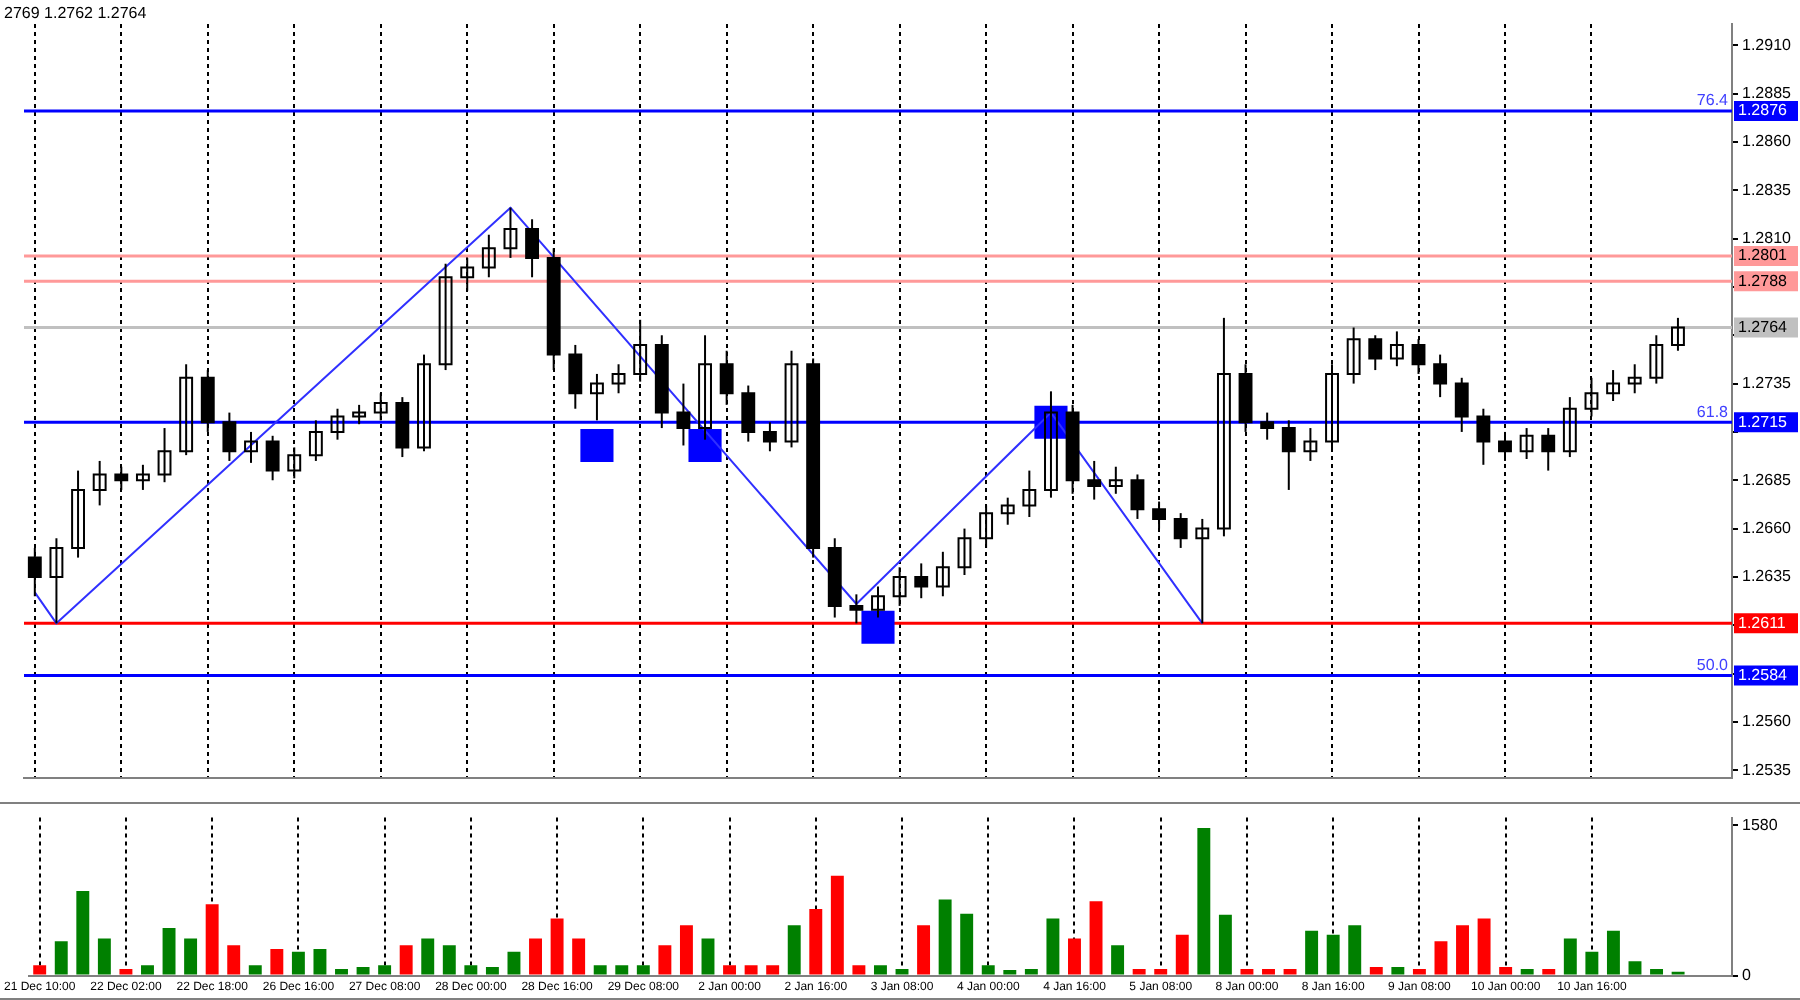  What do you see at coordinates (76, 13) in the screenshot?
I see `text: 2769 1.2762 1.2764` at bounding box center [76, 13].